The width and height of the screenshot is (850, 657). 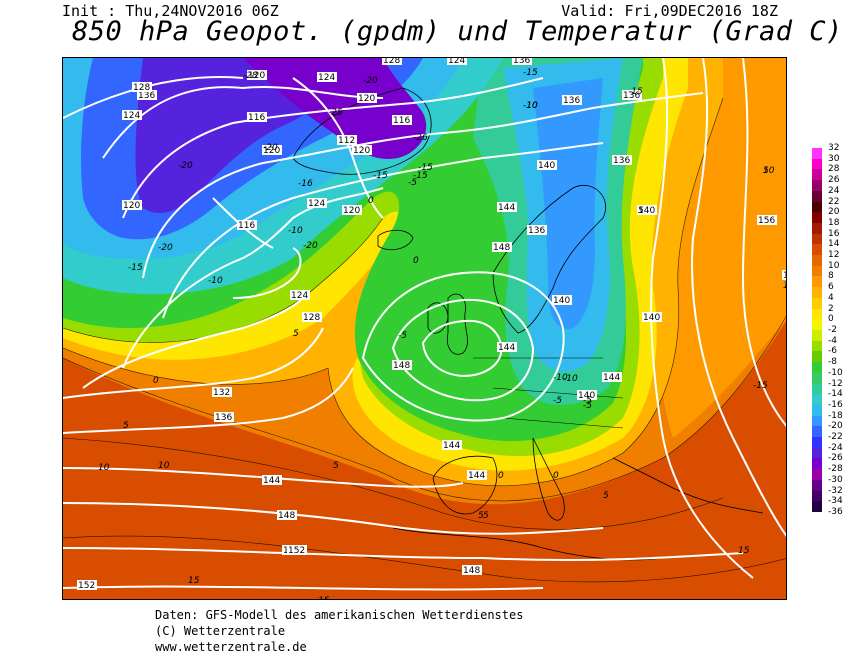 What do you see at coordinates (817, 330) in the screenshot?
I see `temperature-colorbar` at bounding box center [817, 330].